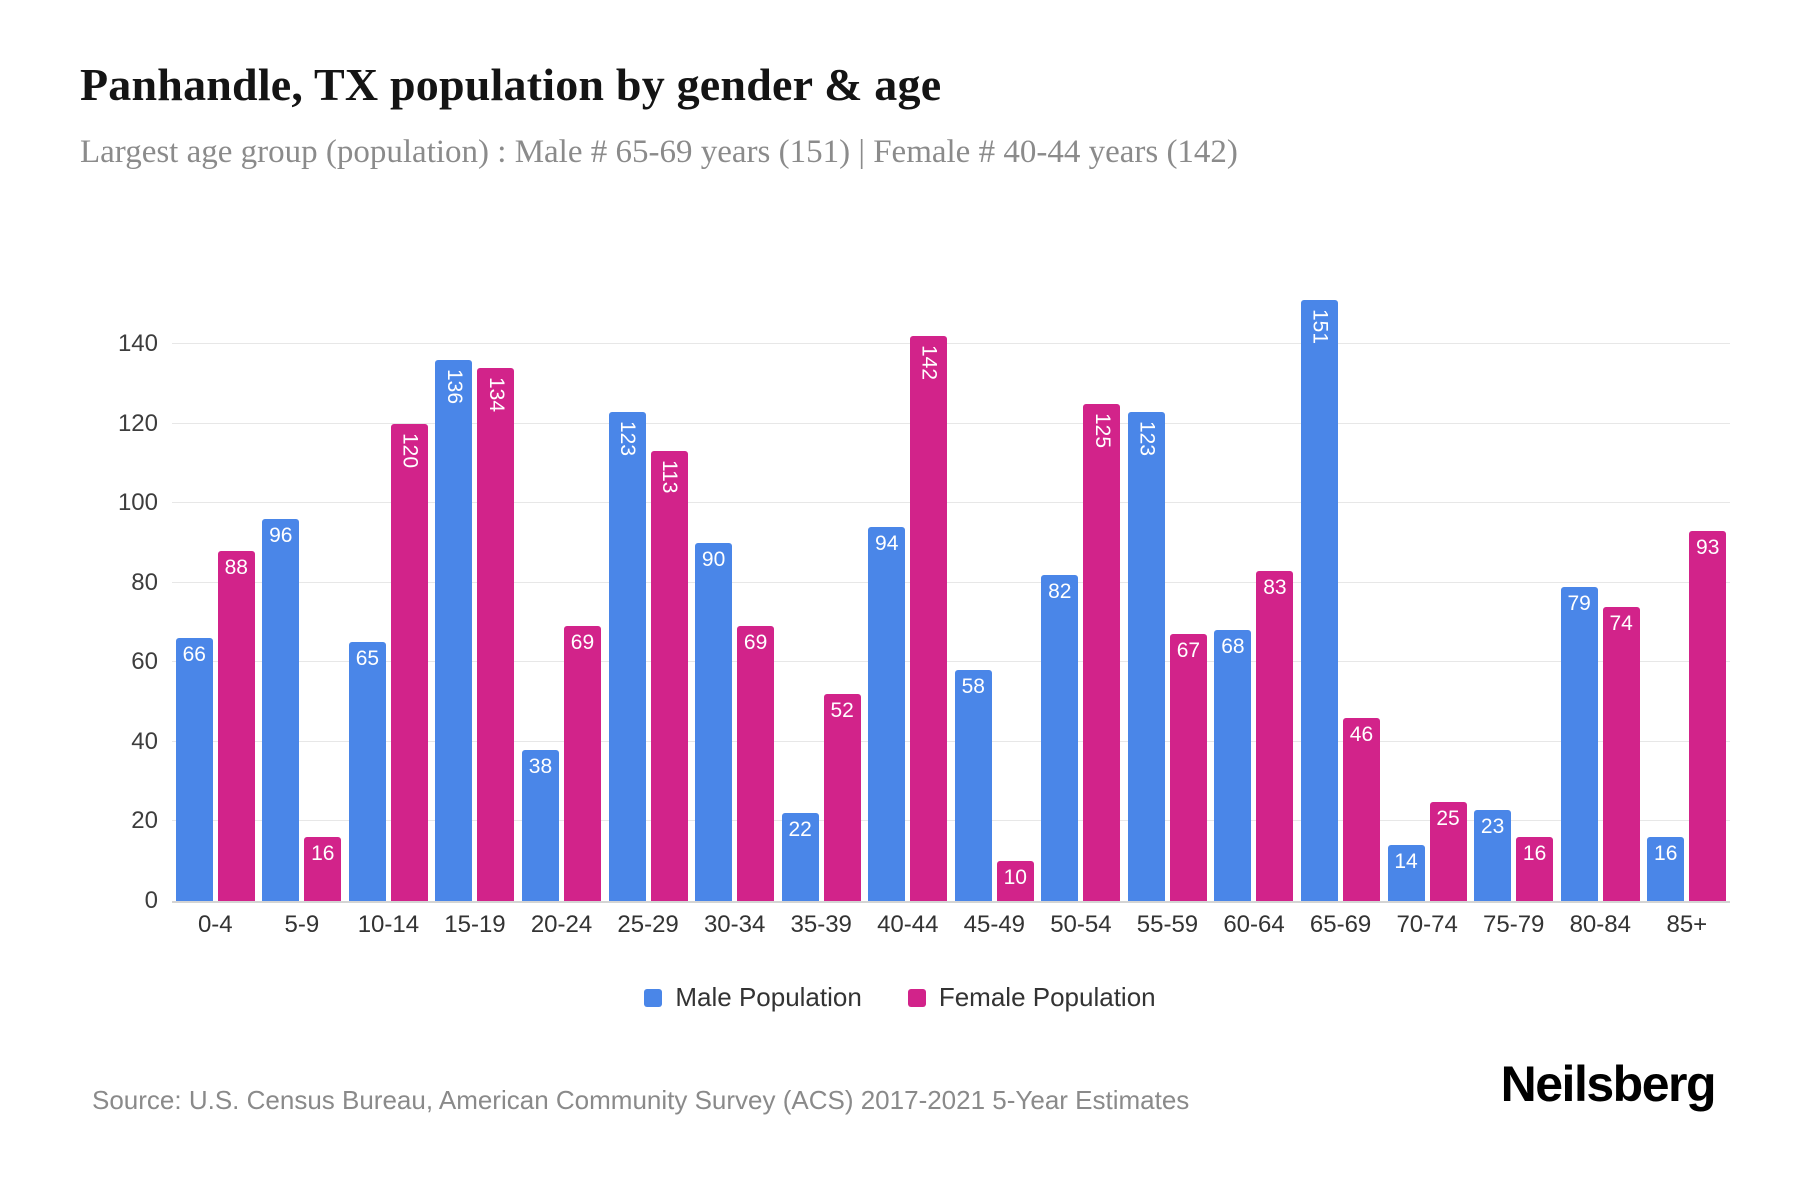  Describe the element at coordinates (475, 622) in the screenshot. I see `bar-group-15-19: 136 134` at that location.